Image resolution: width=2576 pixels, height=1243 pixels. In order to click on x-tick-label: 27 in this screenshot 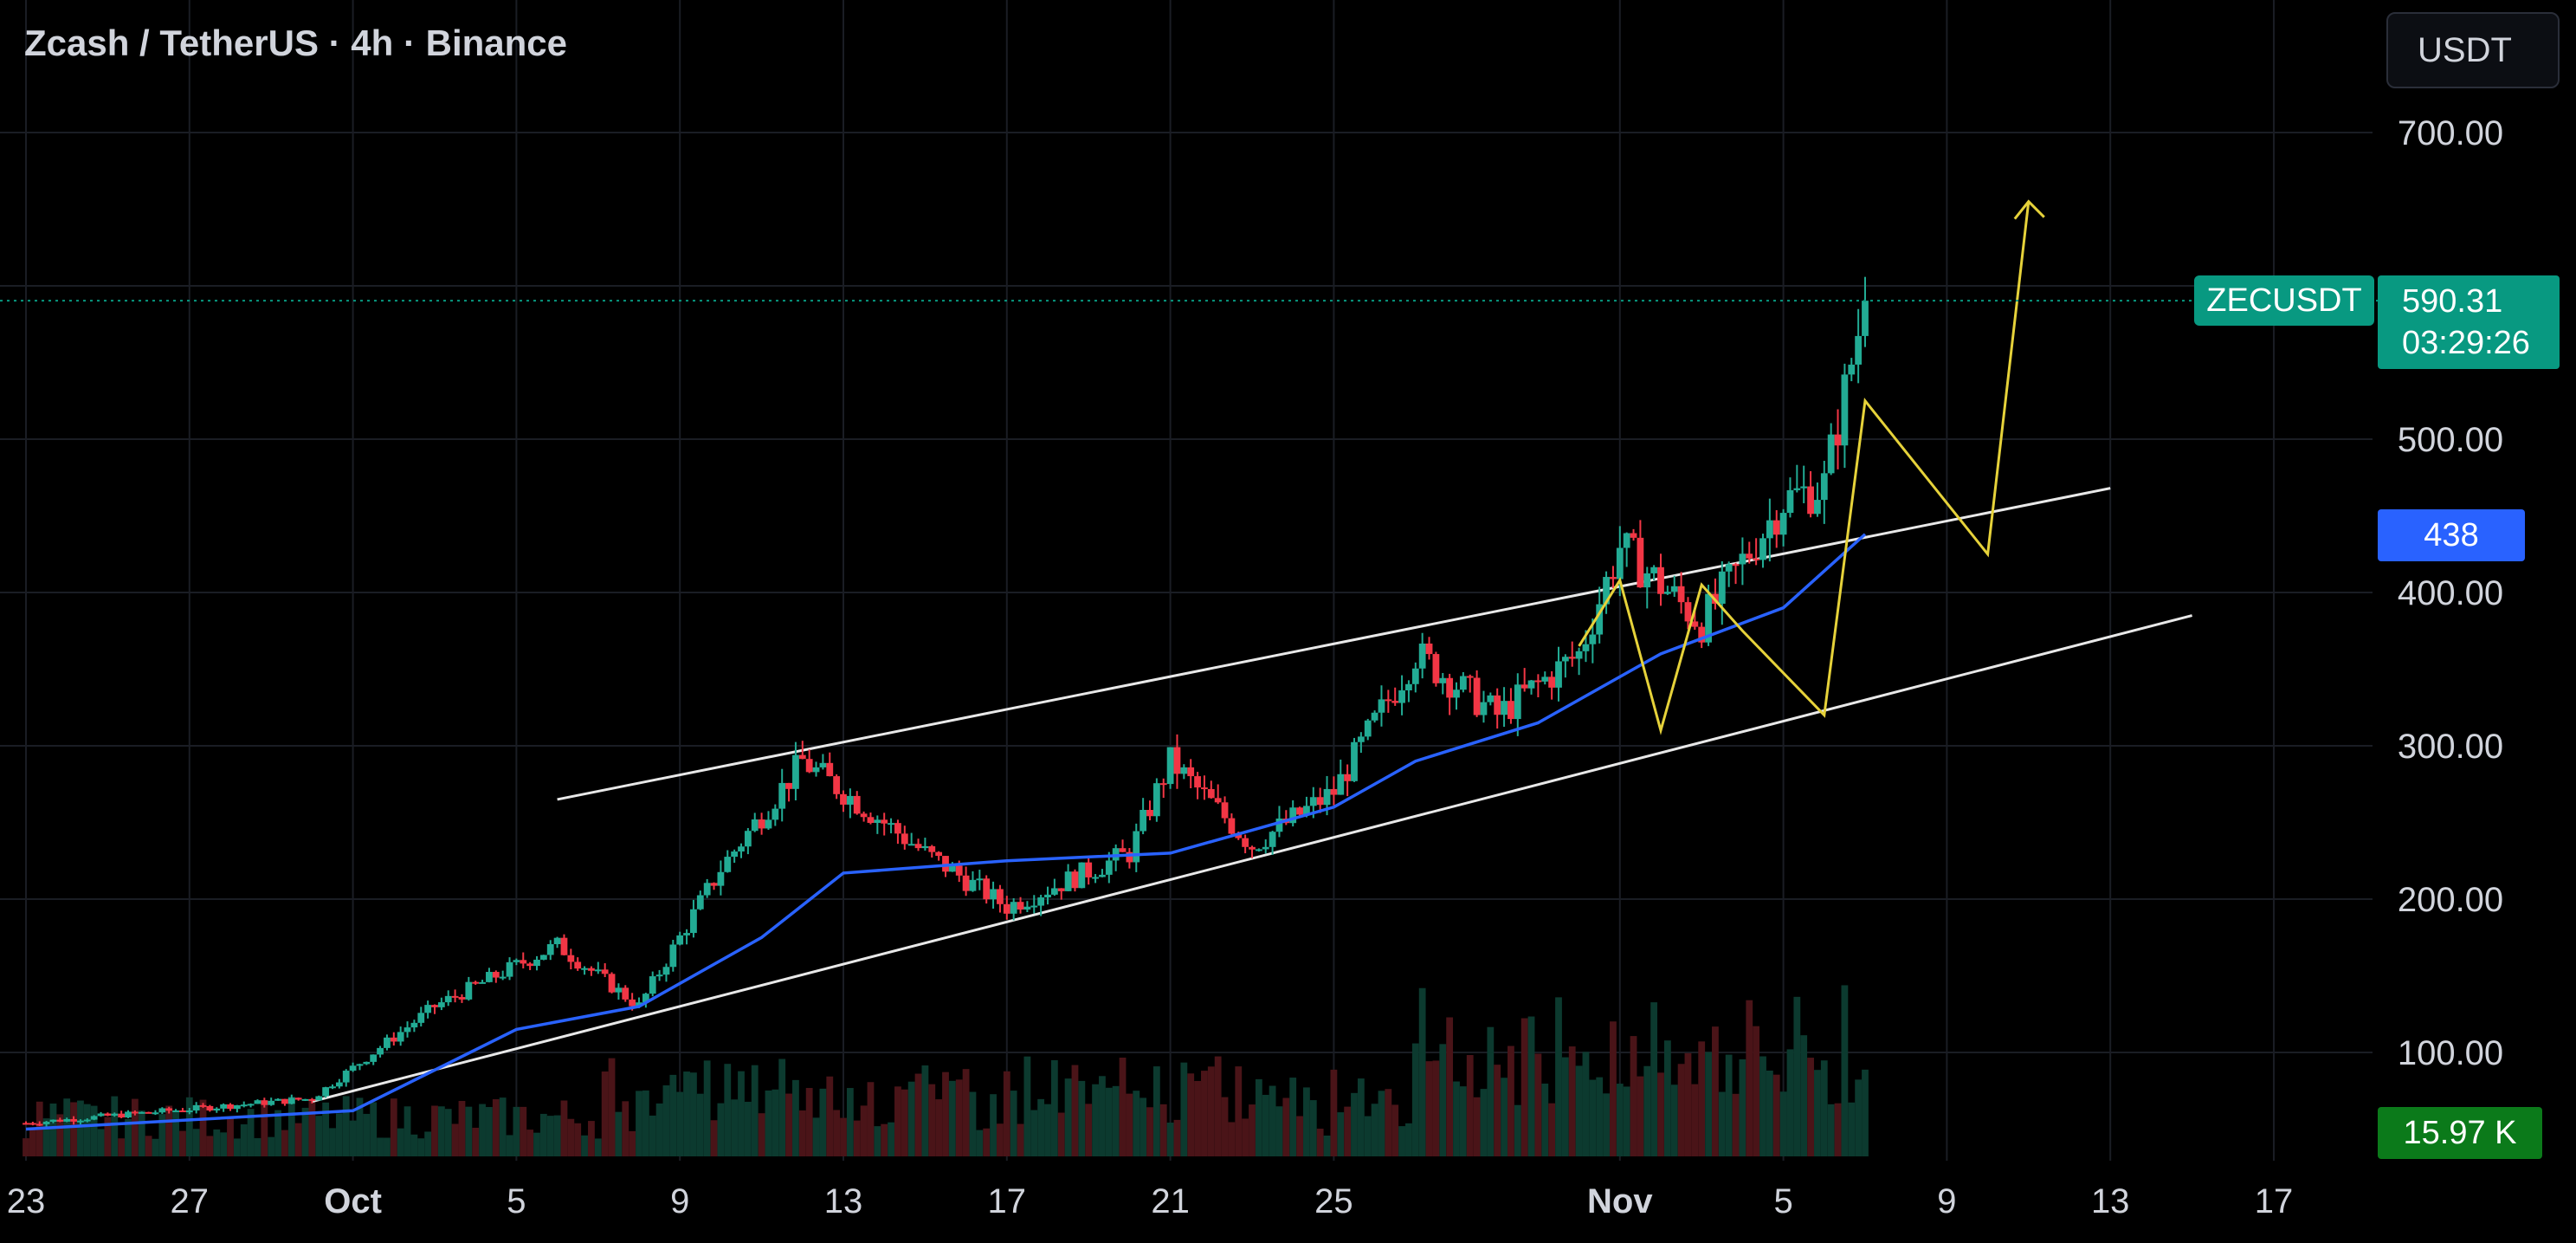, I will do `click(190, 1201)`.